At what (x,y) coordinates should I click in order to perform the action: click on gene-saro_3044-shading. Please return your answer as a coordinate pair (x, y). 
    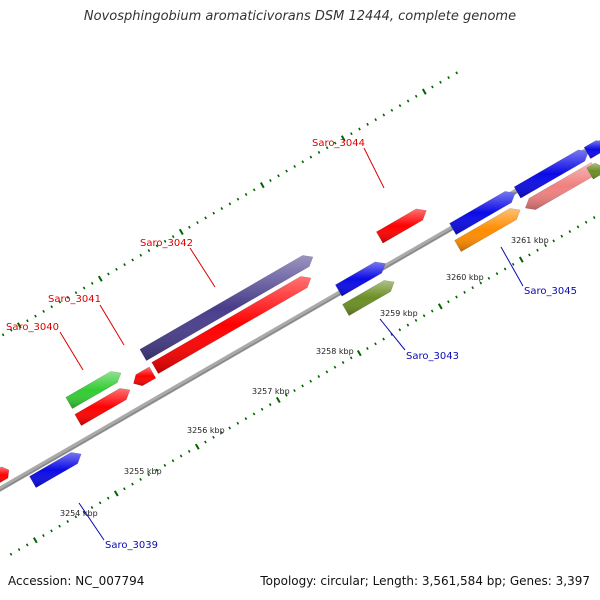
    Looking at the image, I should click on (401, 226).